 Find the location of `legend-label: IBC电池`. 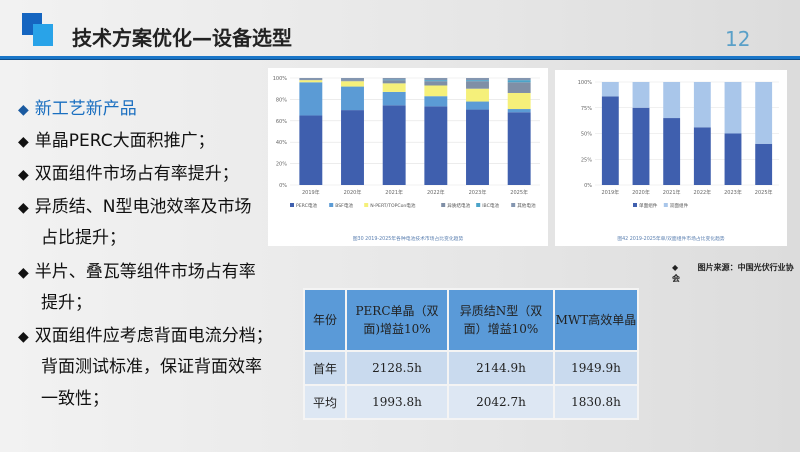

legend-label: IBC电池 is located at coordinates (490, 205).